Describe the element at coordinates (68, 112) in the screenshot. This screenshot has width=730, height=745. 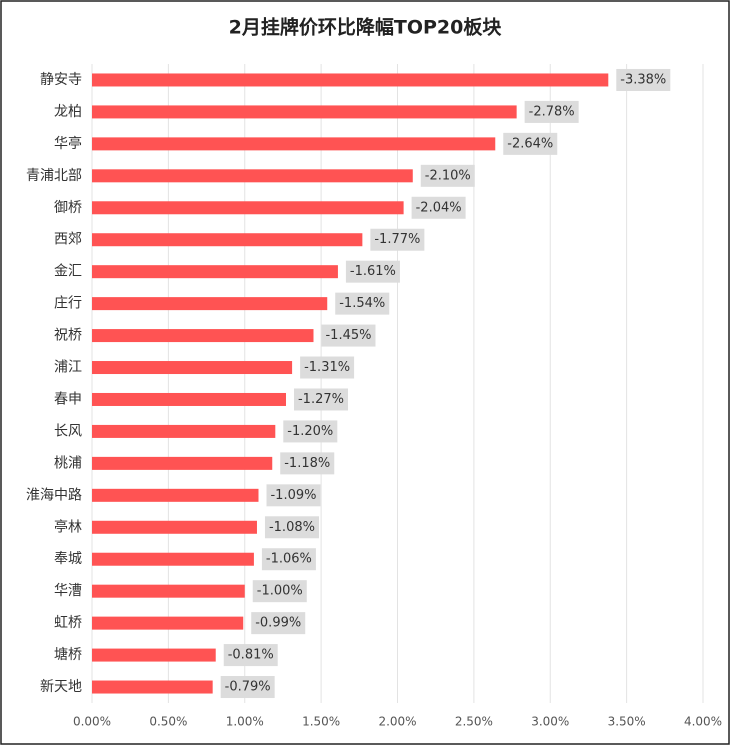
I see `y-tick-label: 龙柏` at that location.